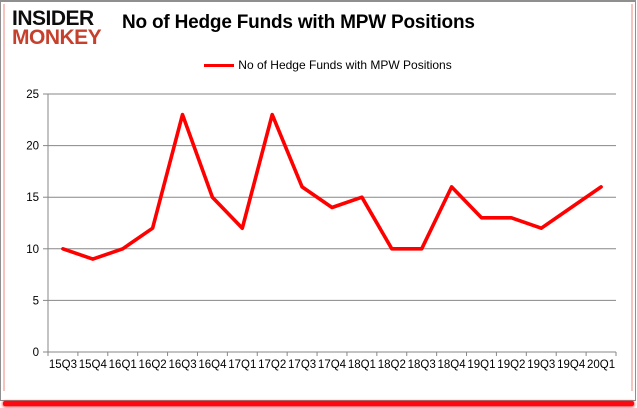  I want to click on frame-right-accent, so click(632, 197).